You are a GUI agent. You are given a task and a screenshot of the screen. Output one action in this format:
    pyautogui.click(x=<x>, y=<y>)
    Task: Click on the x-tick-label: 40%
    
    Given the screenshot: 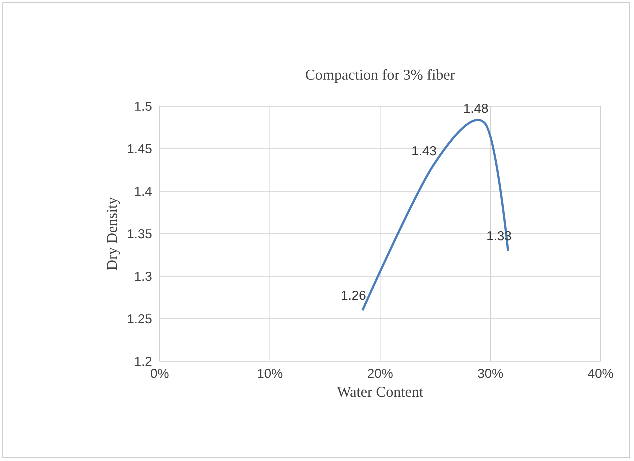 What is the action you would take?
    pyautogui.click(x=601, y=373)
    